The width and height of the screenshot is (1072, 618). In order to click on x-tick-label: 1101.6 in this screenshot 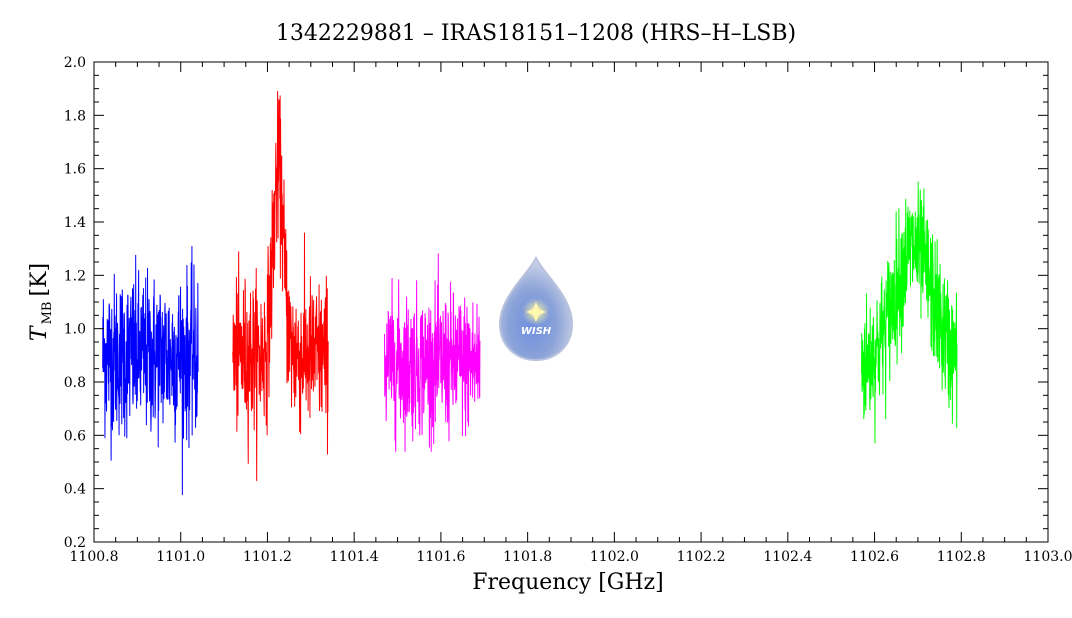, I will do `click(440, 557)`.